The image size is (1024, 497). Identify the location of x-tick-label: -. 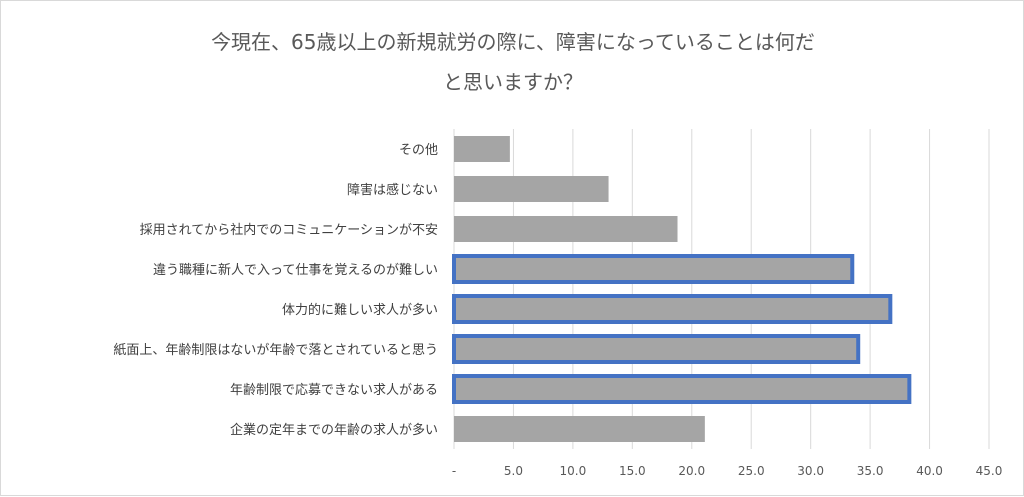
(454, 471).